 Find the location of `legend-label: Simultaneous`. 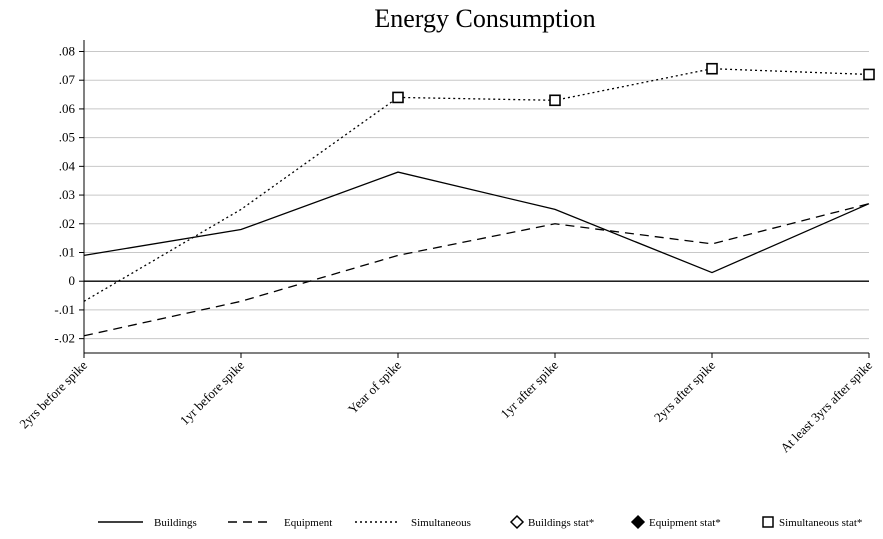

legend-label: Simultaneous is located at coordinates (441, 523).